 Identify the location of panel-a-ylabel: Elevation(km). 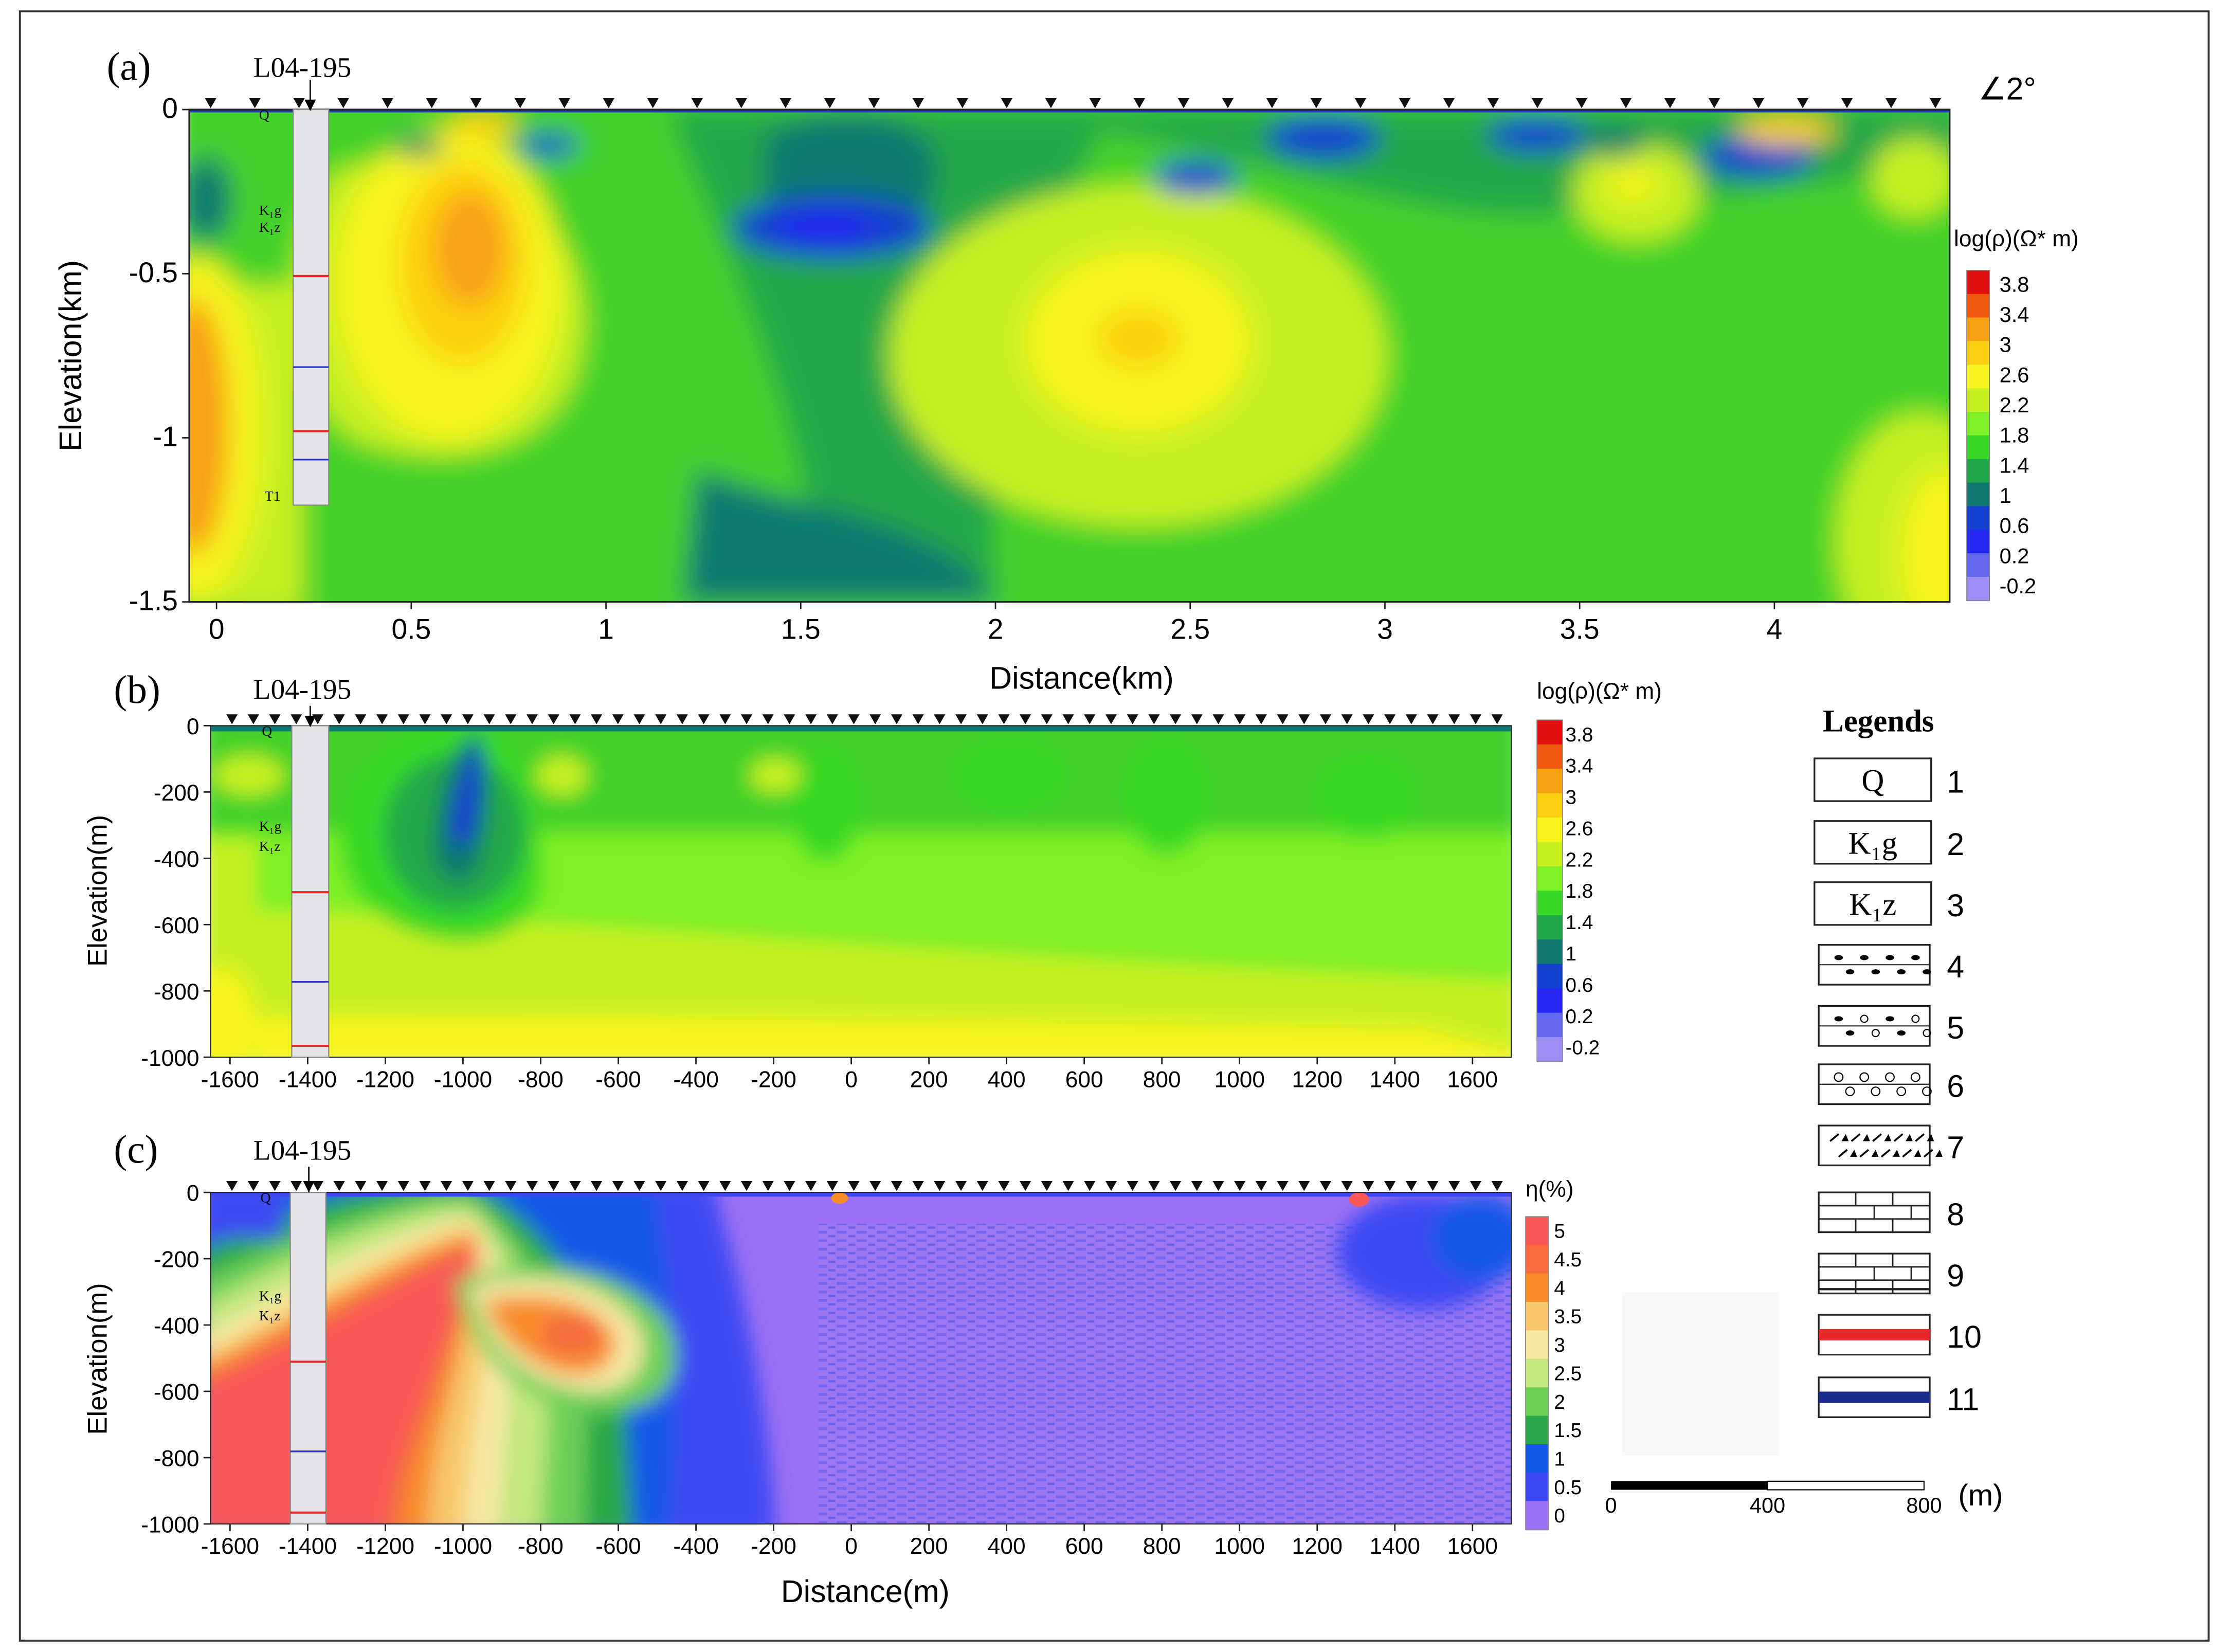
(70, 356).